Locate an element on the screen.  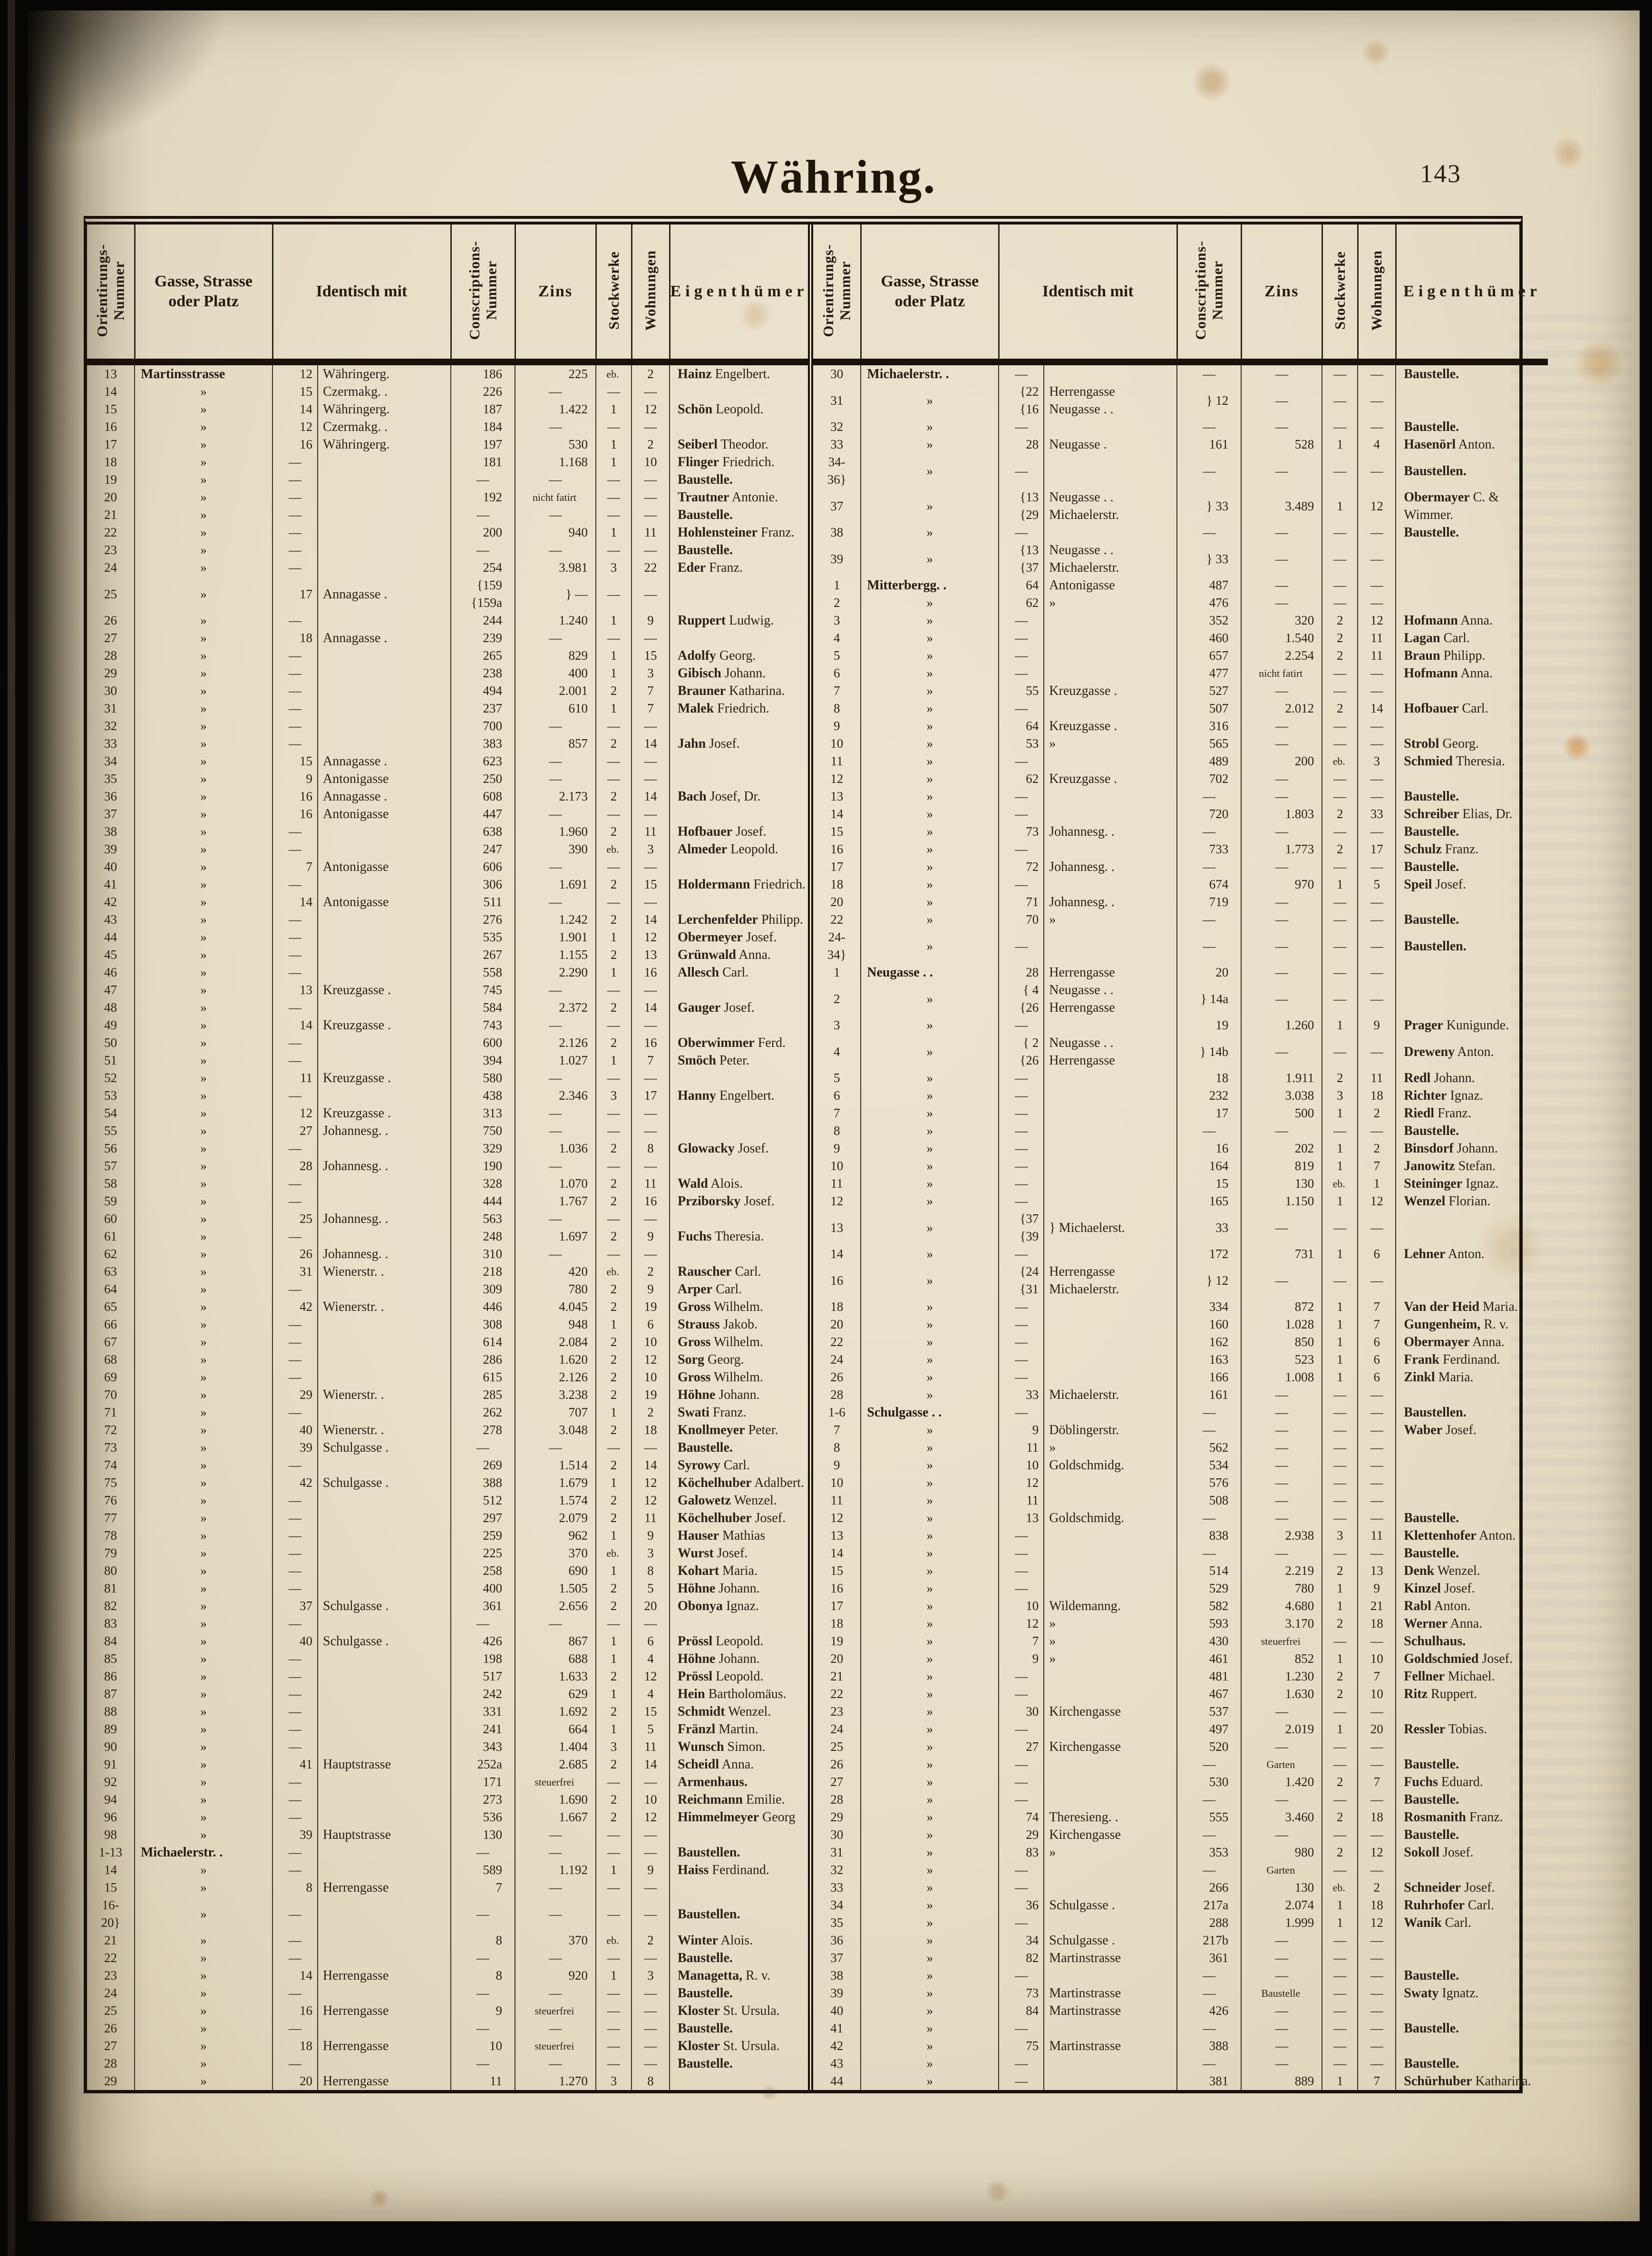
col-conscriptions-nummer: 163 is located at coordinates (1209, 1359).